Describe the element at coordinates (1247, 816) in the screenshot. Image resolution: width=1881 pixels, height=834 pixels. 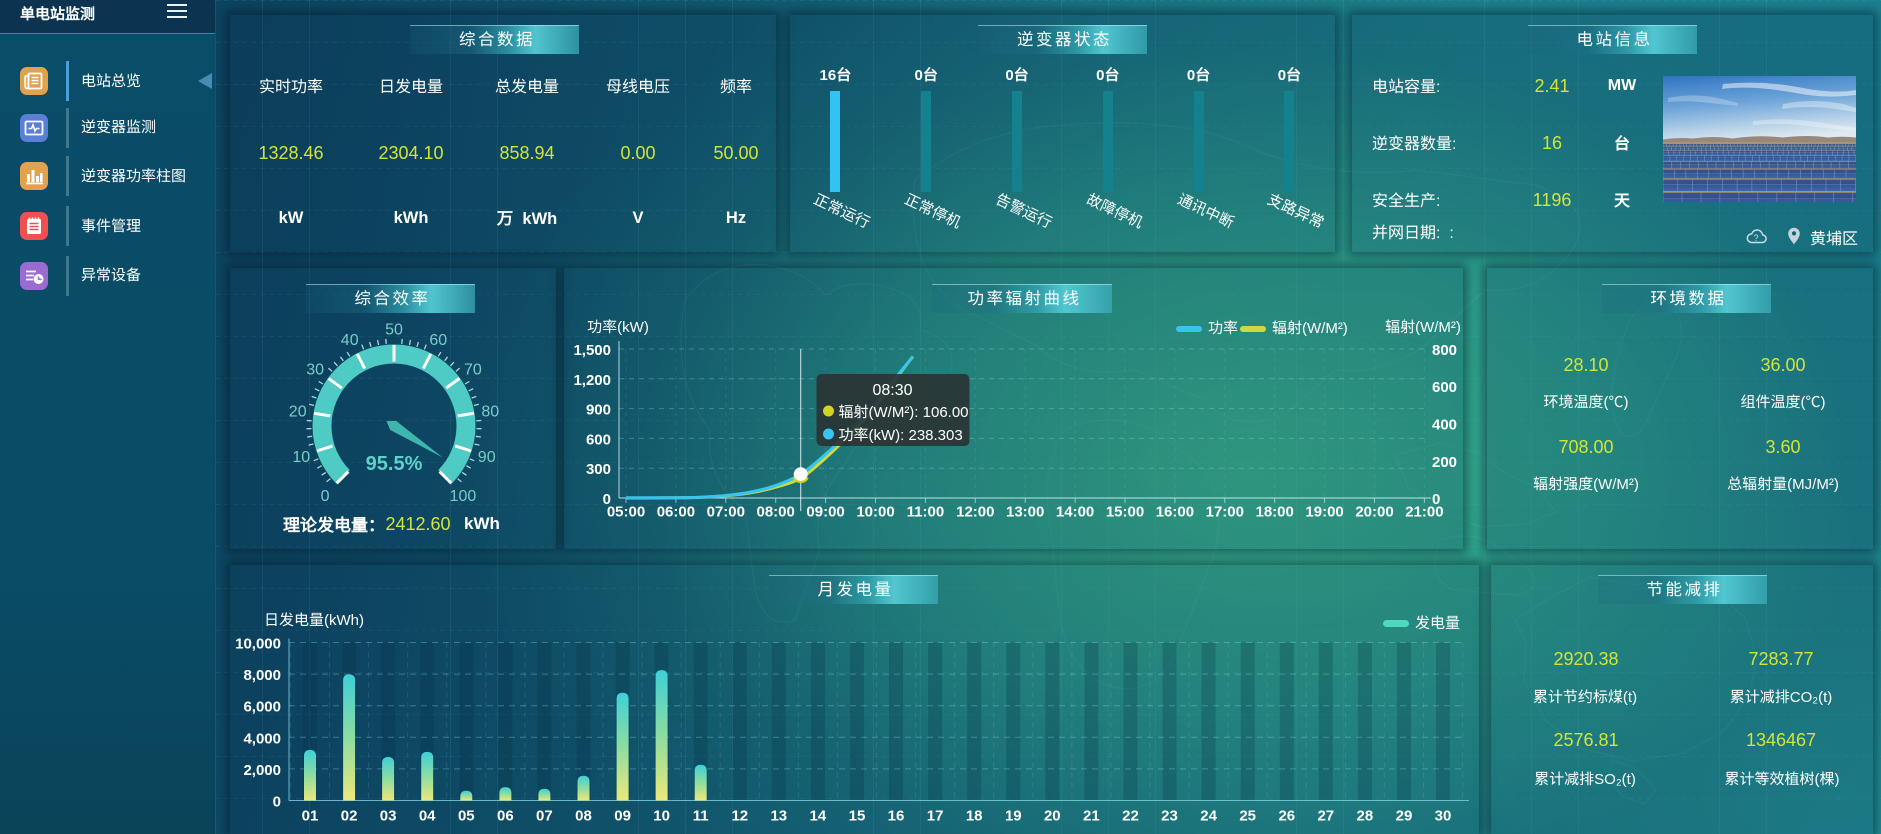
I see `svg-text: 25` at that location.